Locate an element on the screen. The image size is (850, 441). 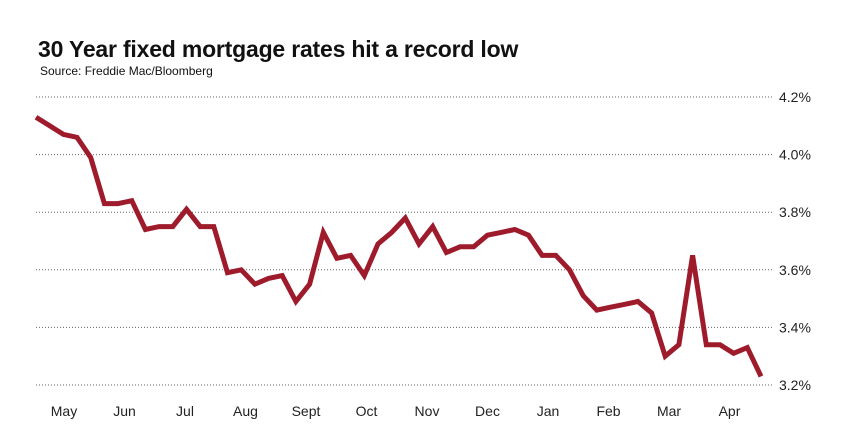
y-axis: 4.2% 4.0% 3.8% 3.6% 3.4% 3.2% is located at coordinates (795, 241).